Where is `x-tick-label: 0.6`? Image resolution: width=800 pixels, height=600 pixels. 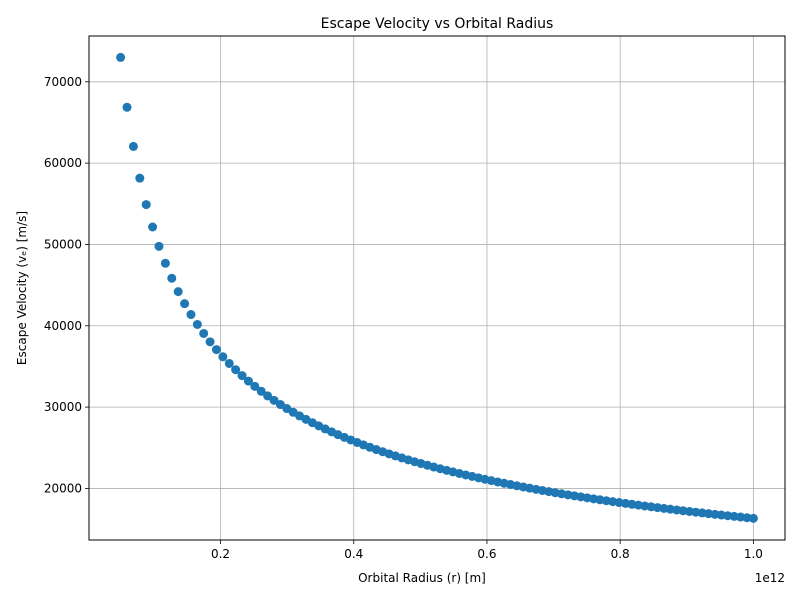 x-tick-label: 0.6 is located at coordinates (486, 554).